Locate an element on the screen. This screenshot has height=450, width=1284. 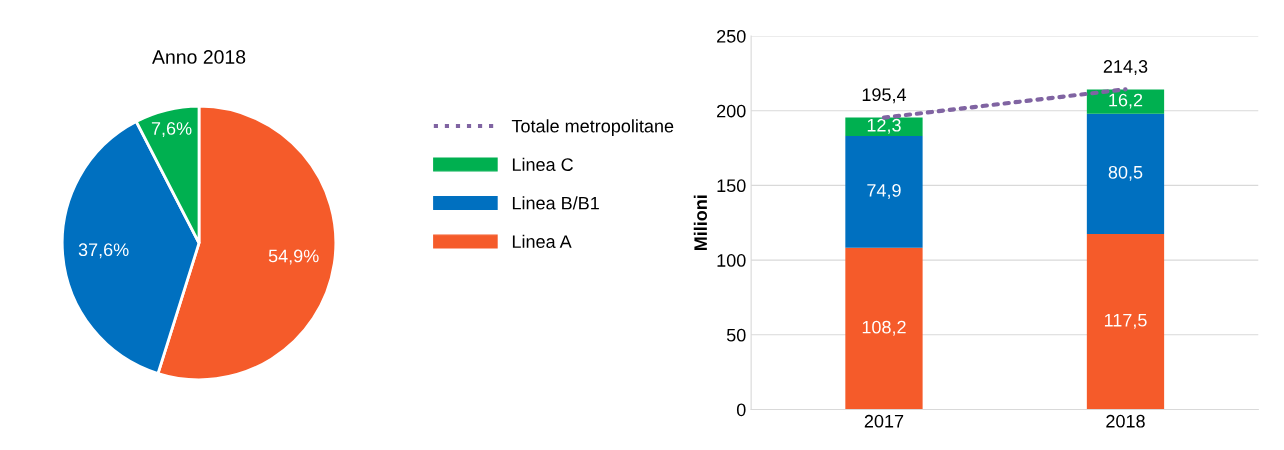
x-tick-label: 2017 is located at coordinates (884, 421).